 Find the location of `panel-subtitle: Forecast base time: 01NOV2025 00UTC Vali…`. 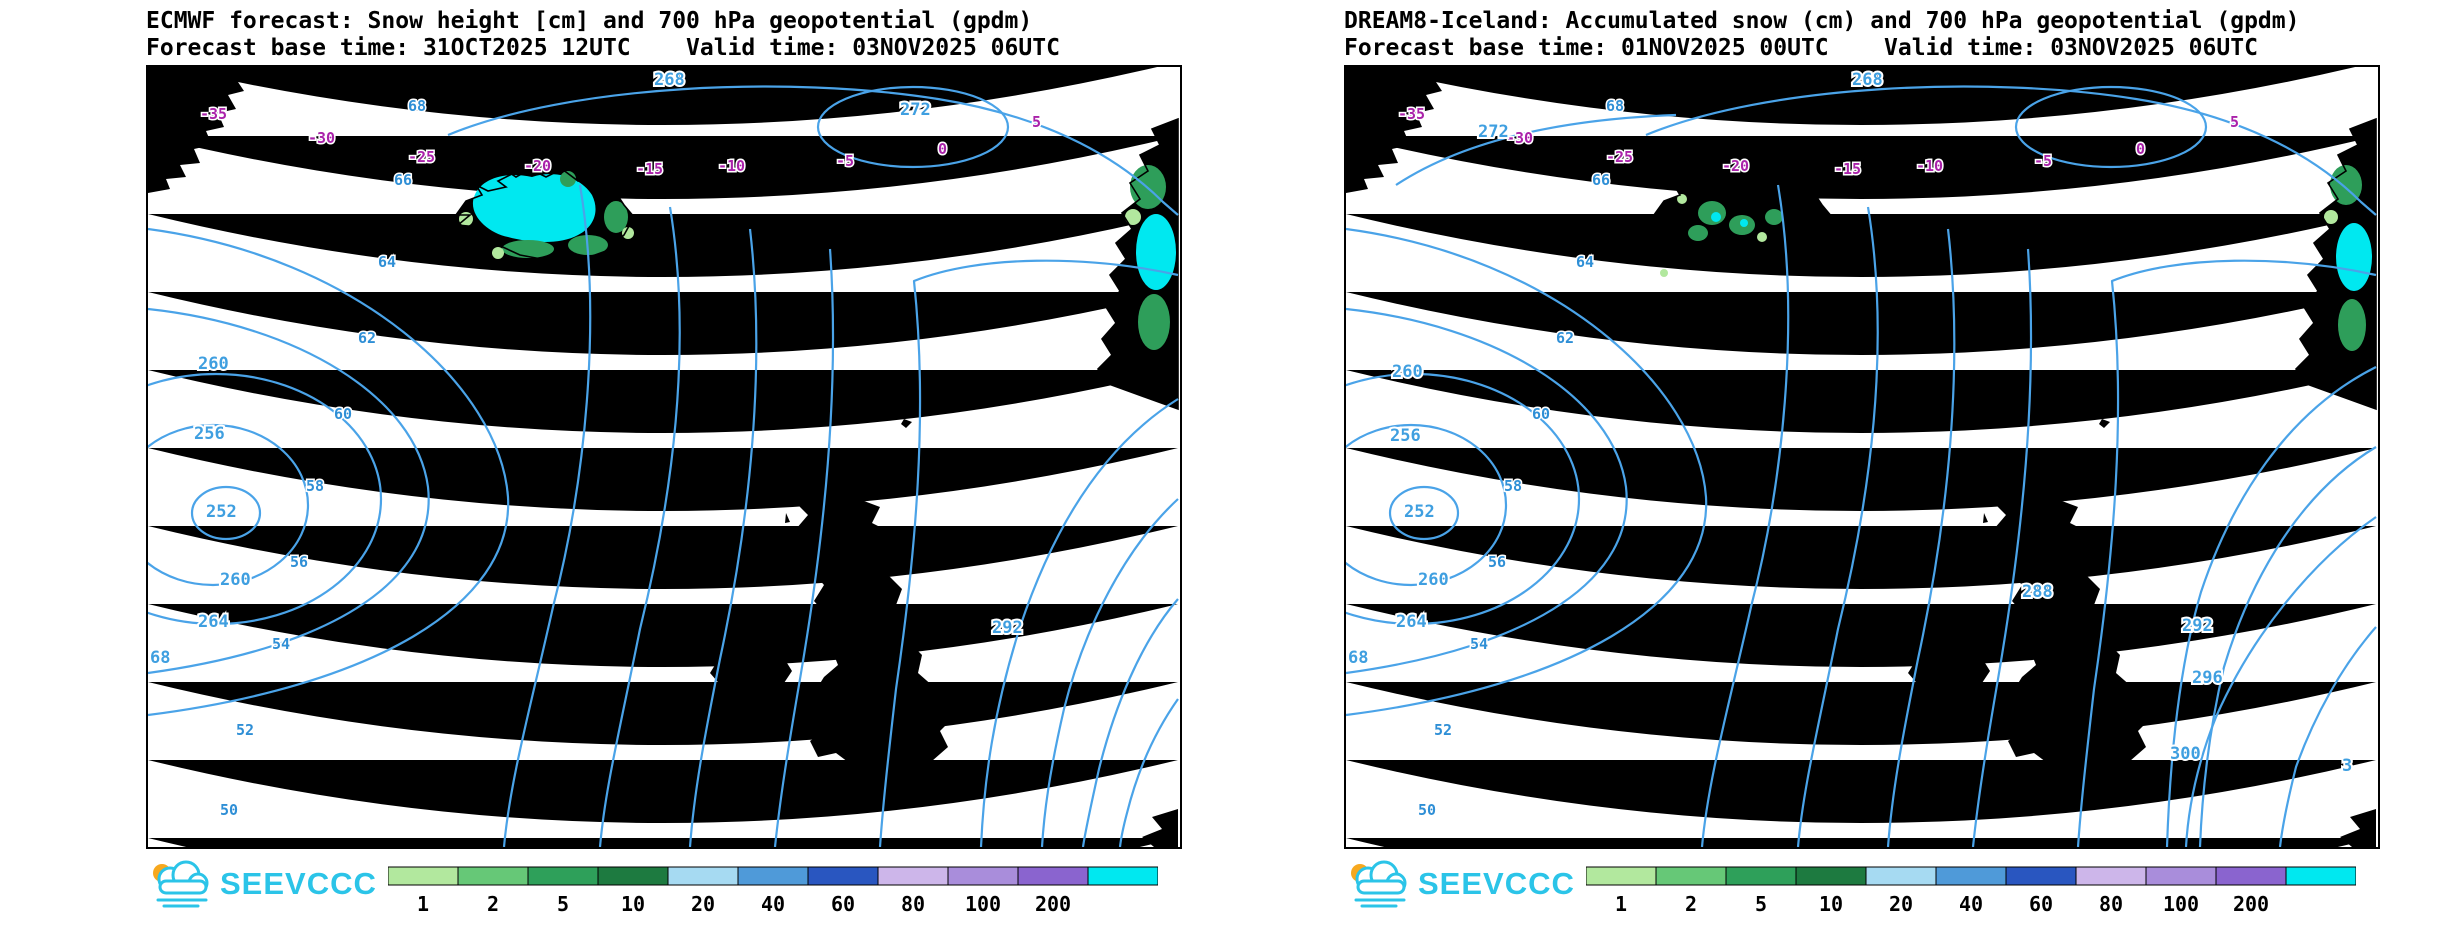

panel-subtitle: Forecast base time: 01NOV2025 00UTC Vali… is located at coordinates (1801, 48).